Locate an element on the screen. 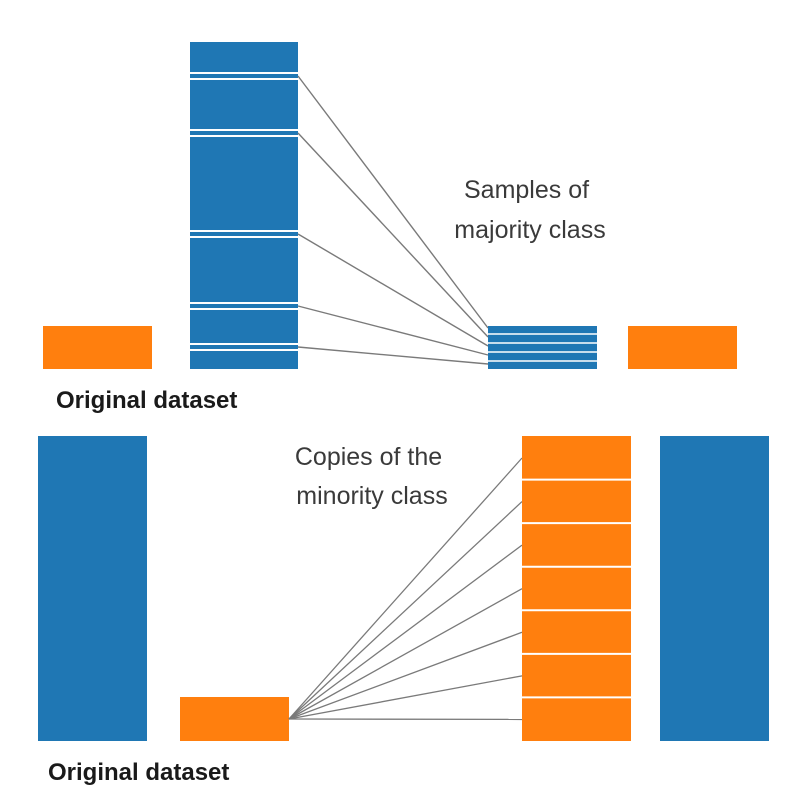 Image resolution: width=796 pixels, height=796 pixels. minority-block-original-bottom is located at coordinates (234, 719).